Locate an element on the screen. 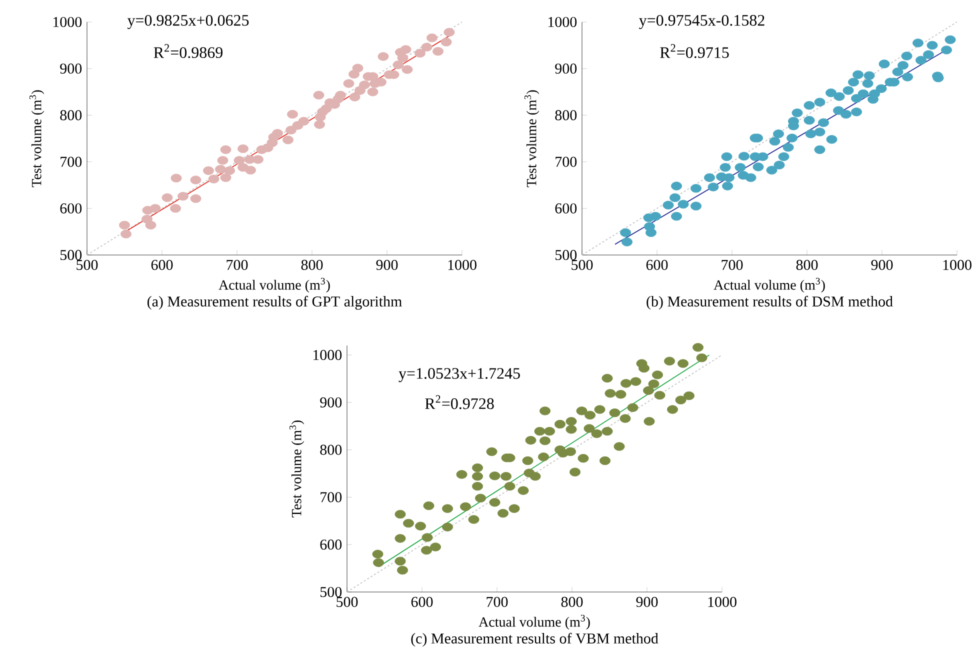 The height and width of the screenshot is (662, 979). text: (a) Measurement results of GPT algorithm is located at coordinates (274, 303).